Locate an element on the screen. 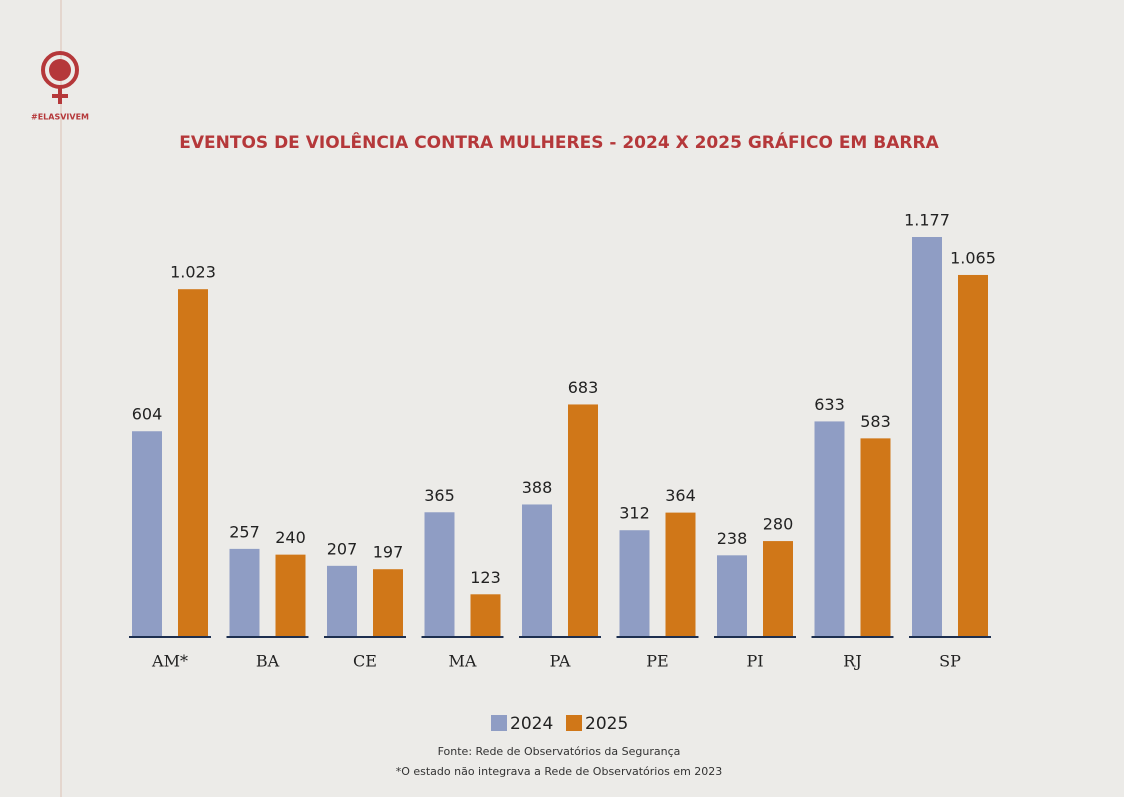 This screenshot has width=1124, height=797. x-tick-label: PI is located at coordinates (754, 661).